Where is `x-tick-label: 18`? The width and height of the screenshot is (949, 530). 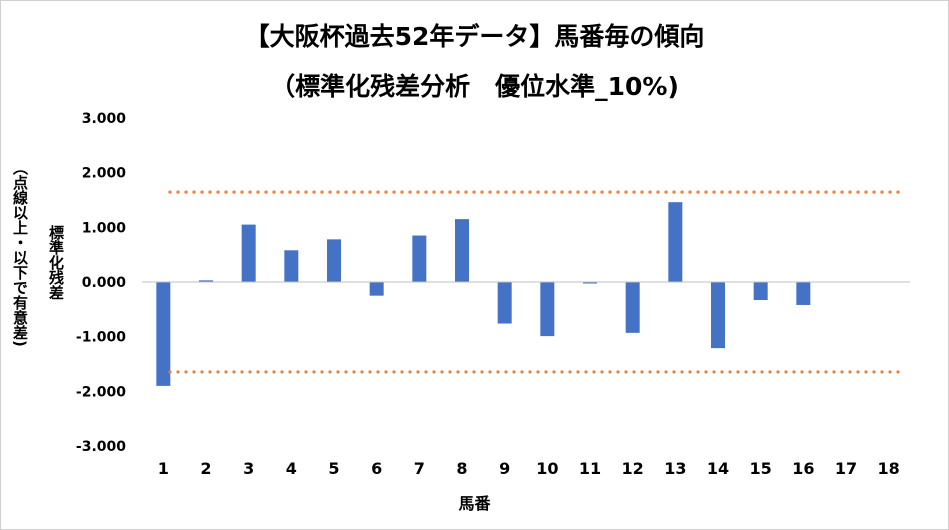
x-tick-label: 18 is located at coordinates (889, 468).